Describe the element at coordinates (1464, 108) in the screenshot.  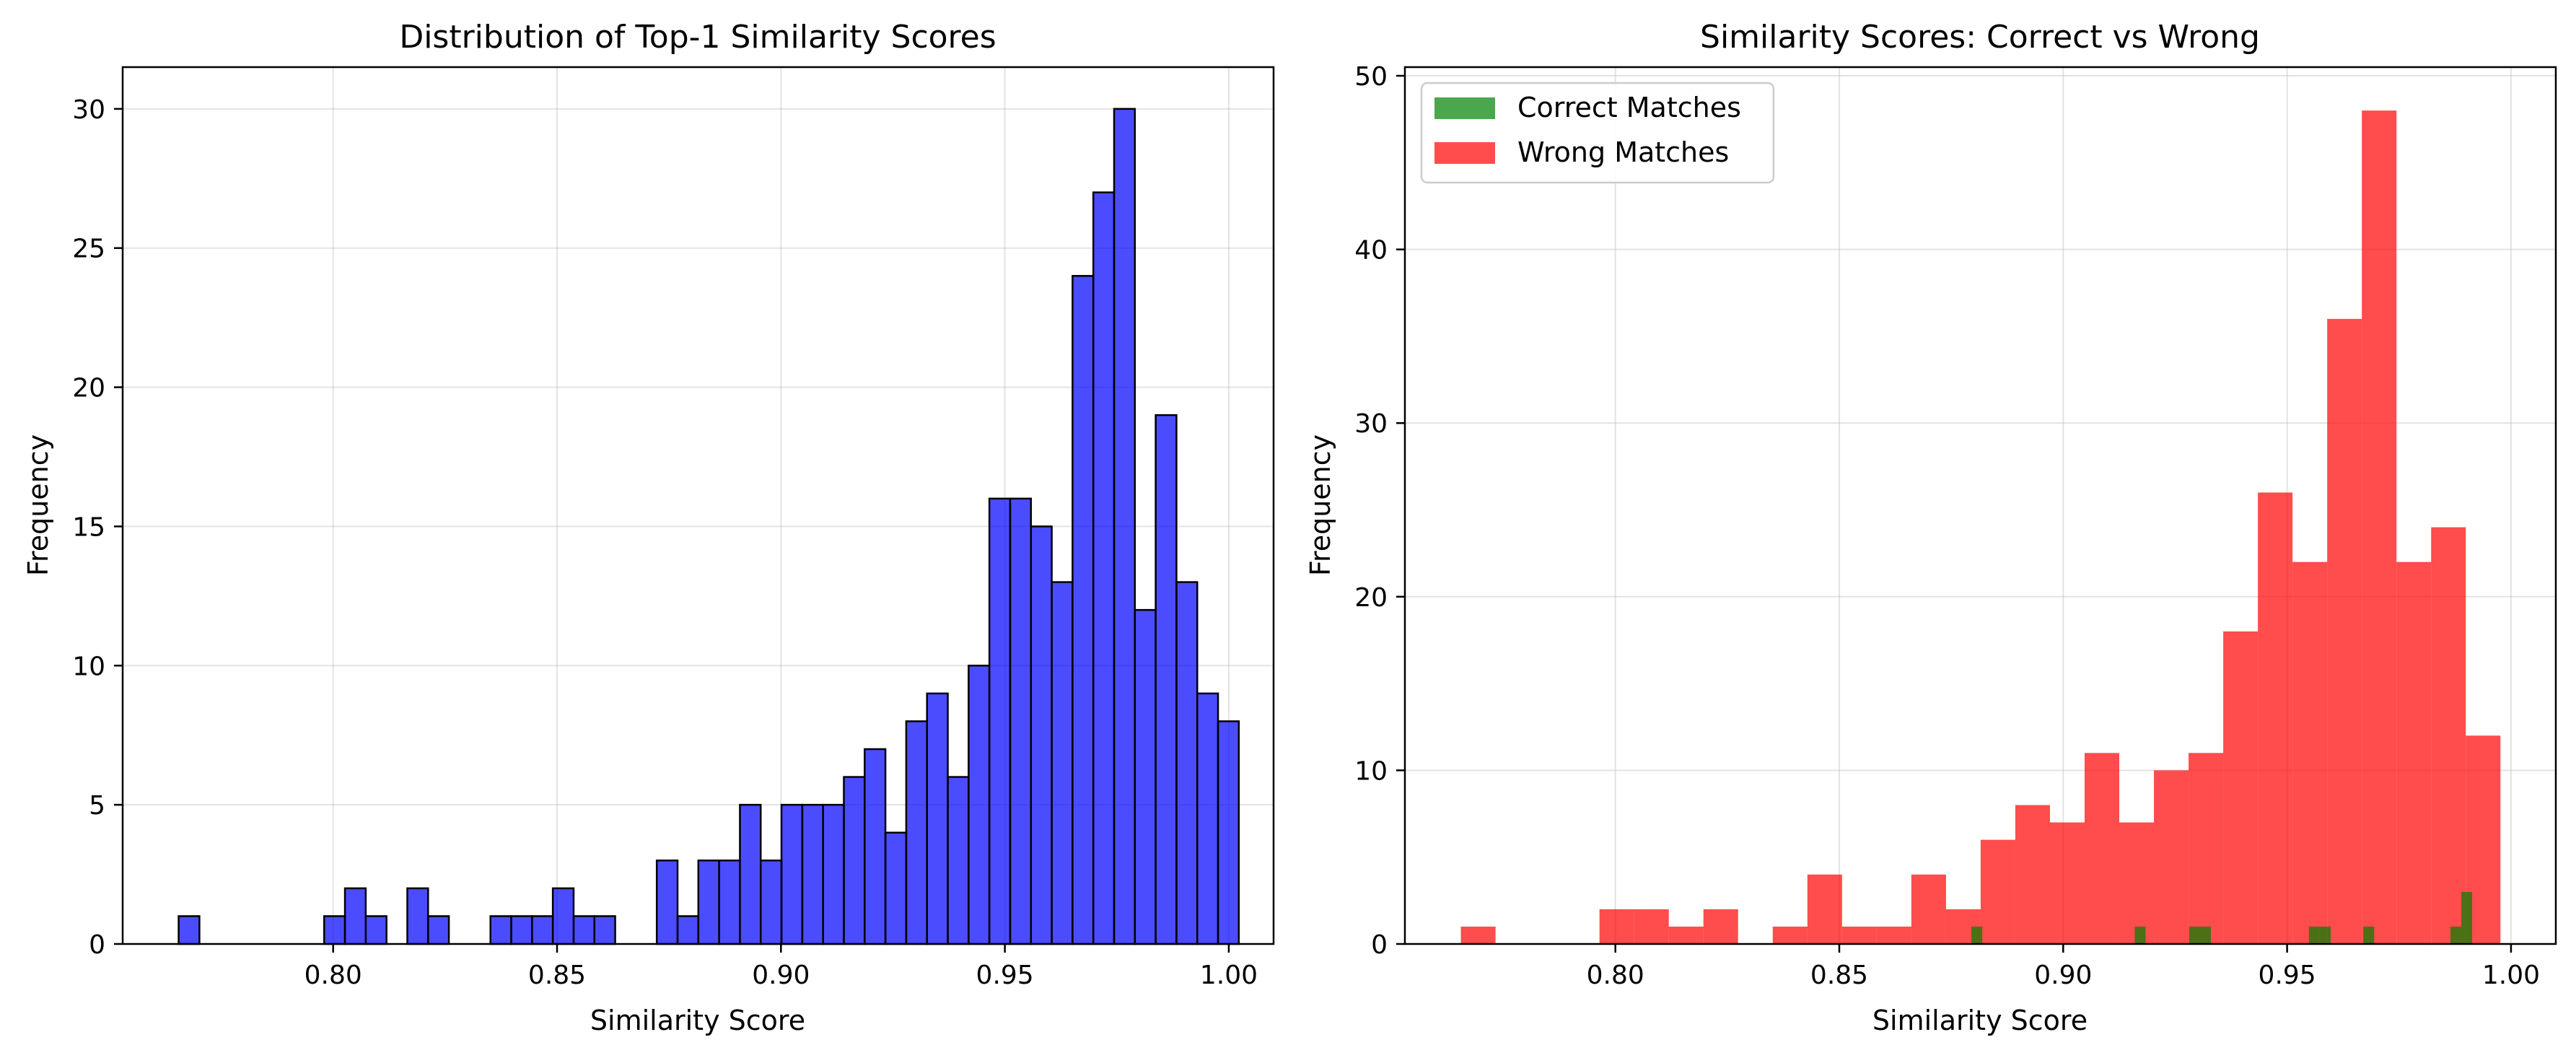
I see `legend-swatch-correct` at that location.